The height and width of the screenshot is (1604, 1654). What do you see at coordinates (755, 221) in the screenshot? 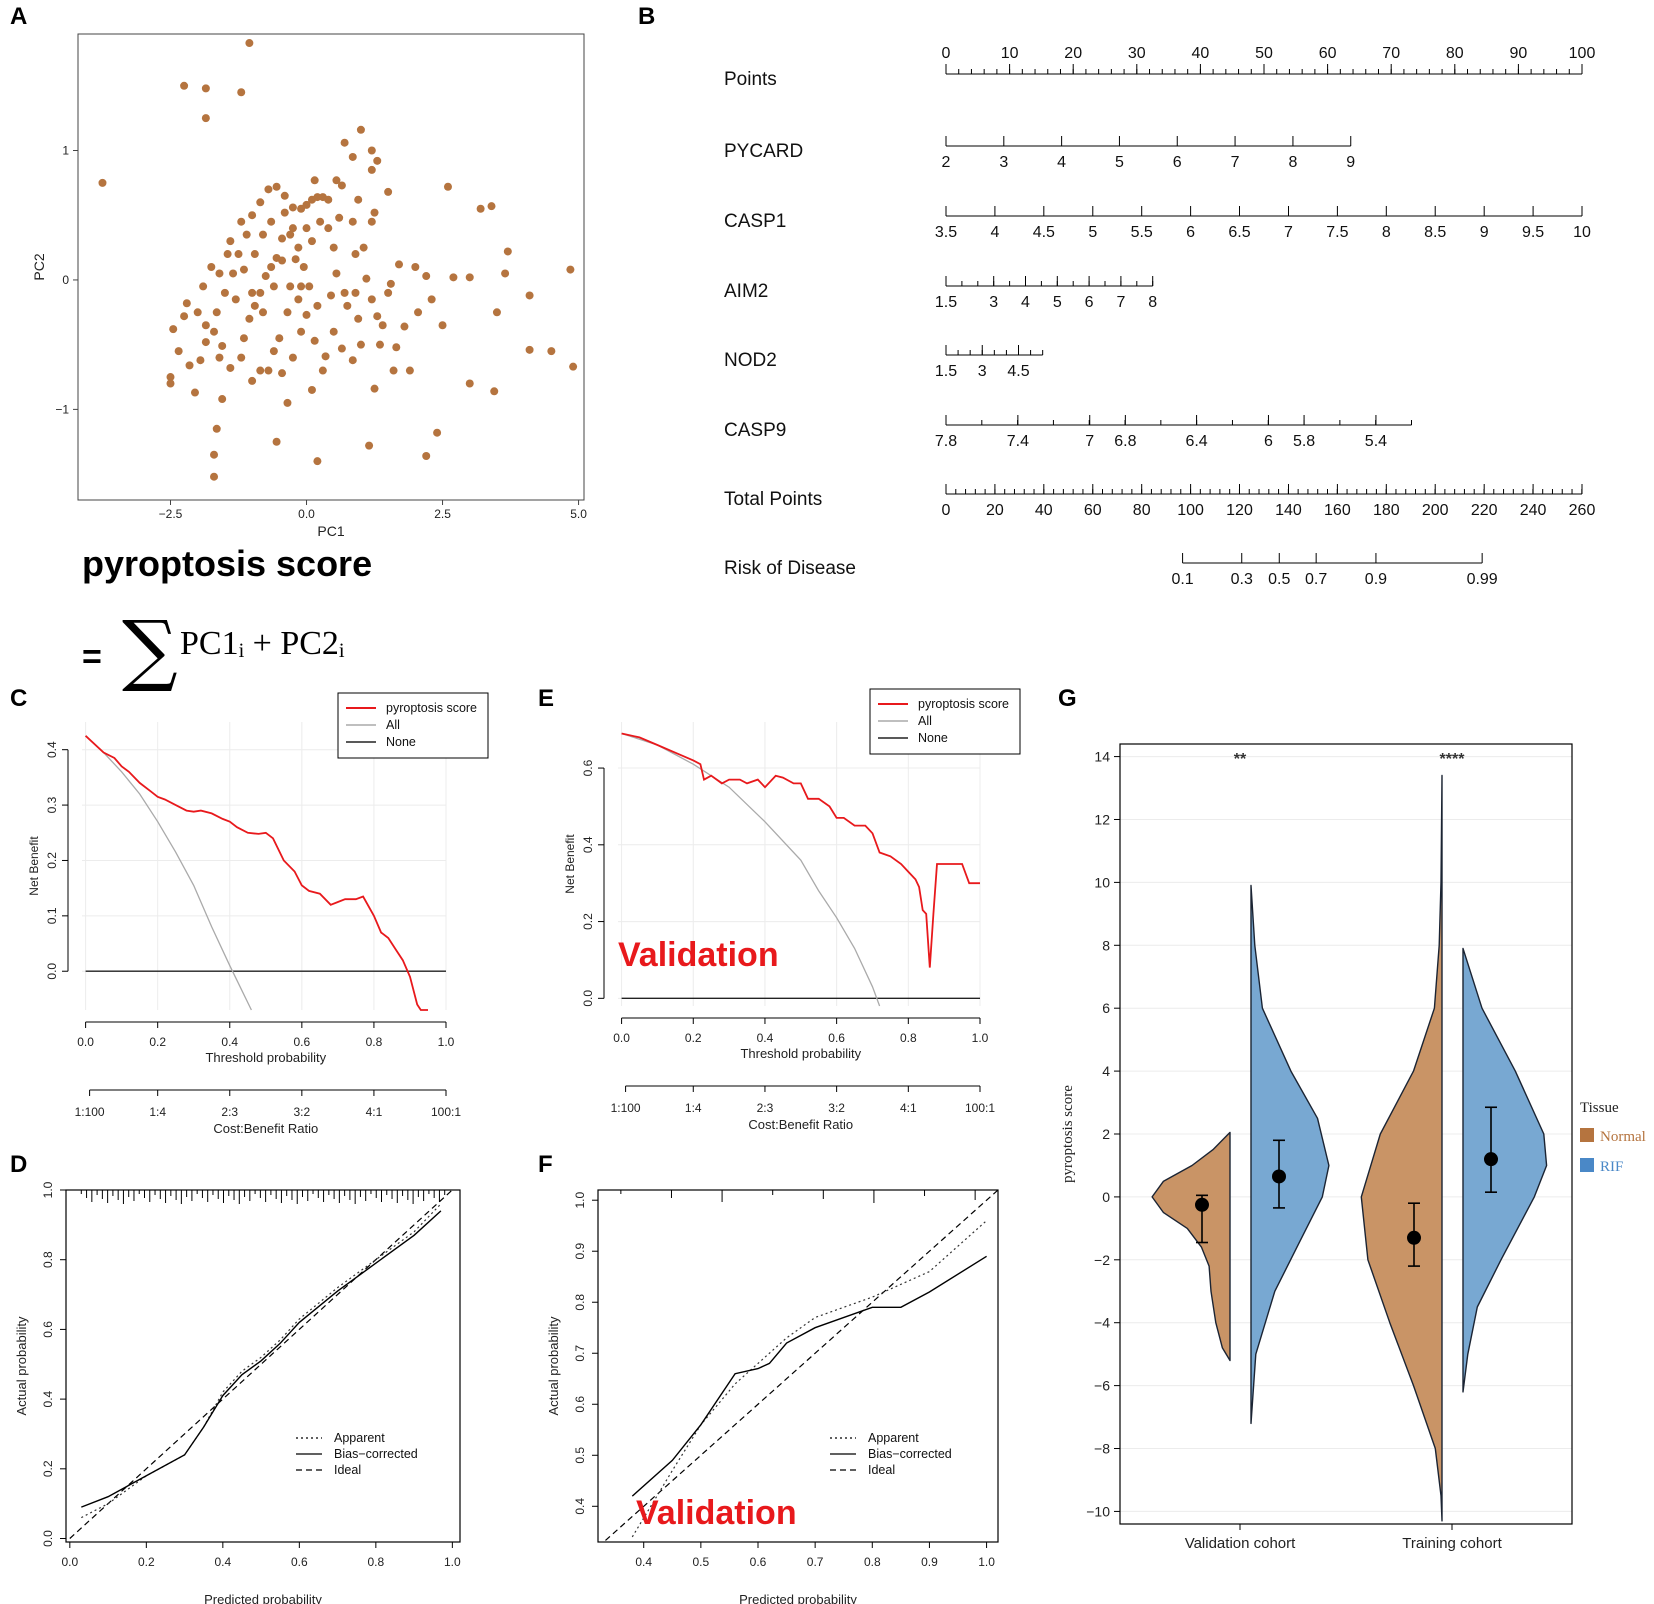
I see `nomogram-row-name: CASP1` at bounding box center [755, 221].